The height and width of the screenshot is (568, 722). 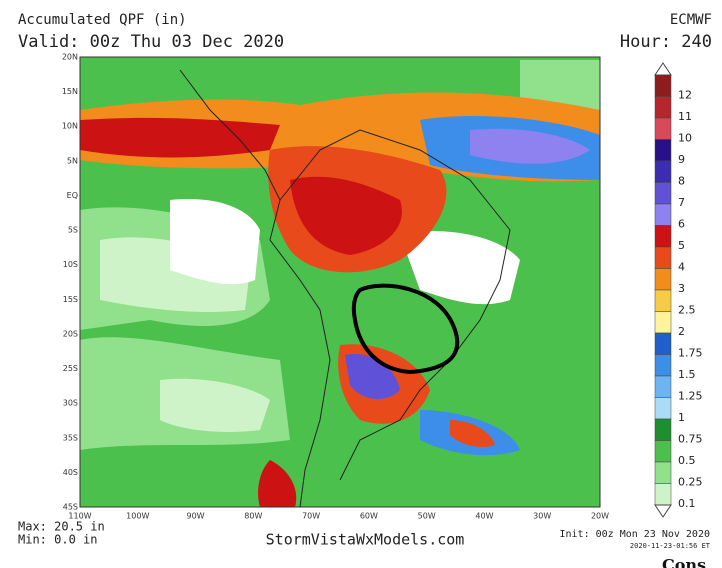 I want to click on lon-label: 60W, so click(x=369, y=516).